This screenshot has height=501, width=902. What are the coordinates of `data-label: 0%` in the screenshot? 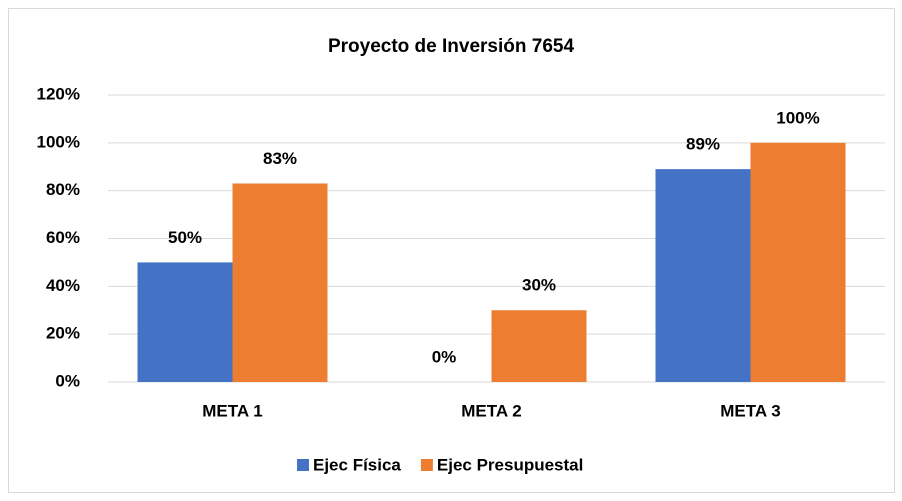 It's located at (444, 356).